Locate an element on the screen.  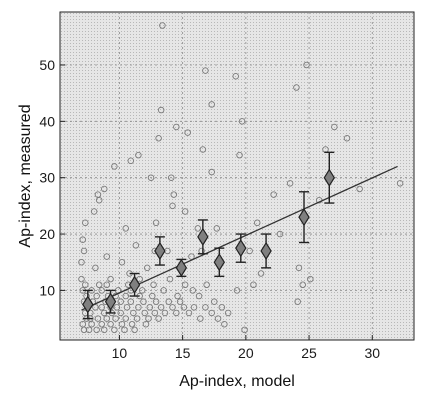
x-tick-label: 10 is located at coordinates (120, 353).